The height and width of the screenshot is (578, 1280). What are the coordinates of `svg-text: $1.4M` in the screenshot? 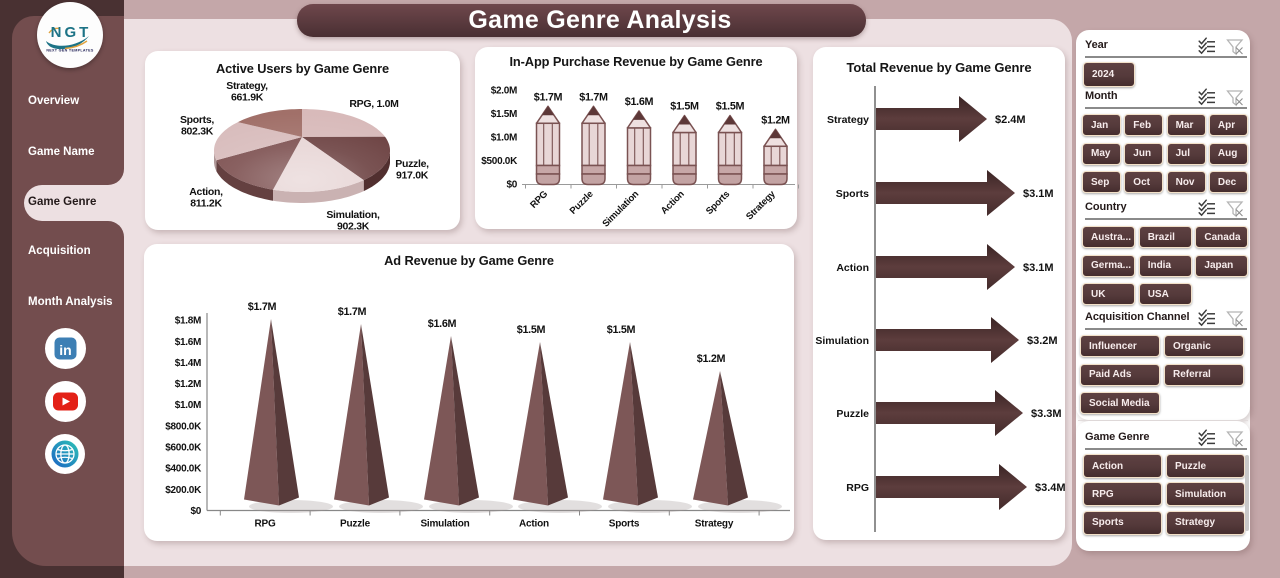 It's located at (188, 363).